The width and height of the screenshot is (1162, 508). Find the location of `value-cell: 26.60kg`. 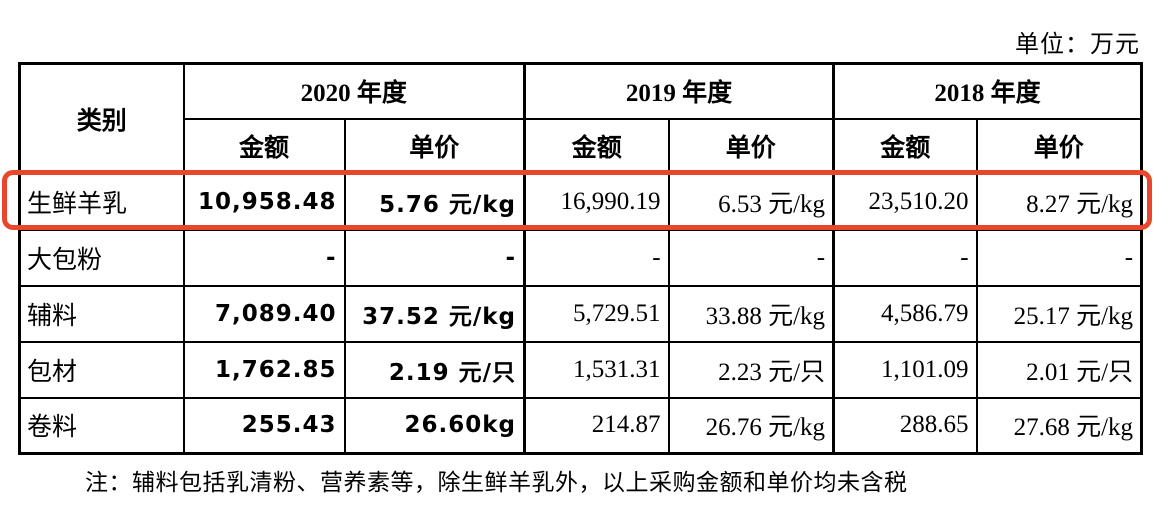

value-cell: 26.60kg is located at coordinates (434, 425).